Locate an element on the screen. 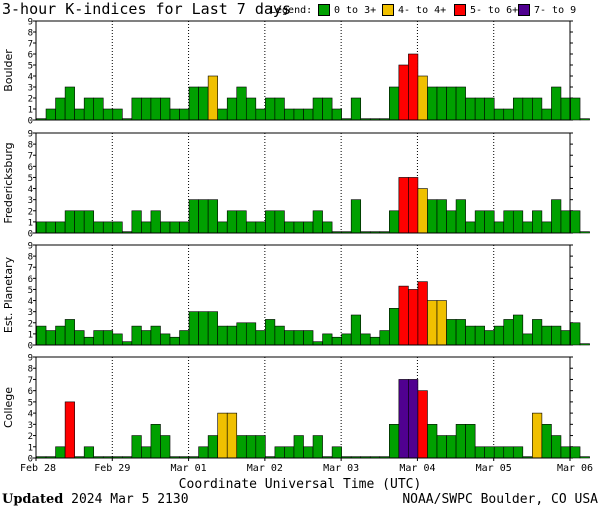  updated-stamp: Updated 2024 Mar 5 2130 is located at coordinates (95, 499).